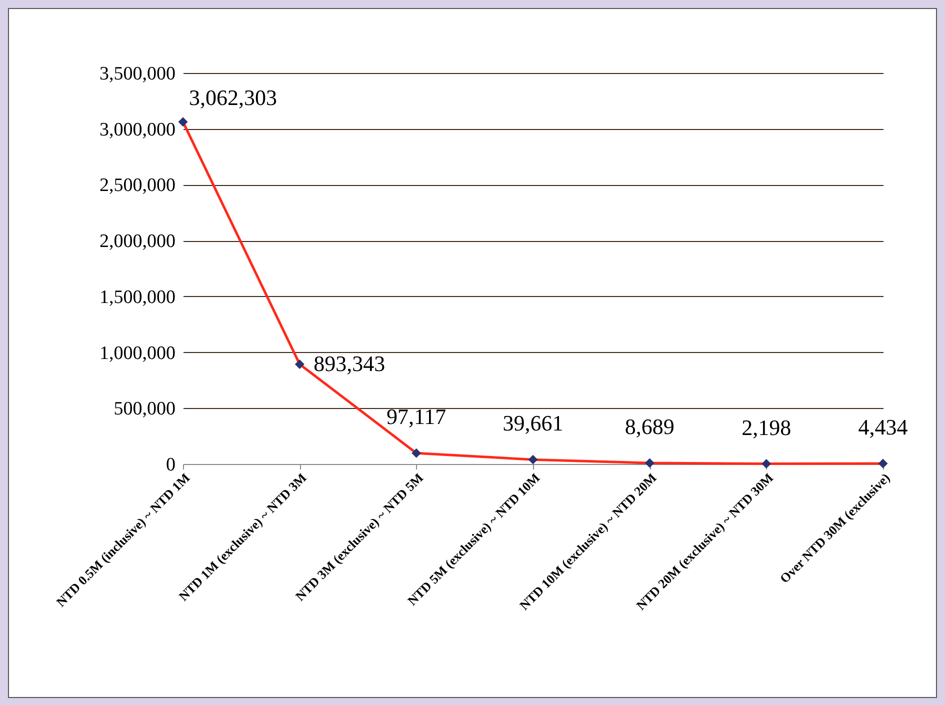 This screenshot has height=705, width=945. What do you see at coordinates (350, 363) in the screenshot?
I see `data-label: 893,343` at bounding box center [350, 363].